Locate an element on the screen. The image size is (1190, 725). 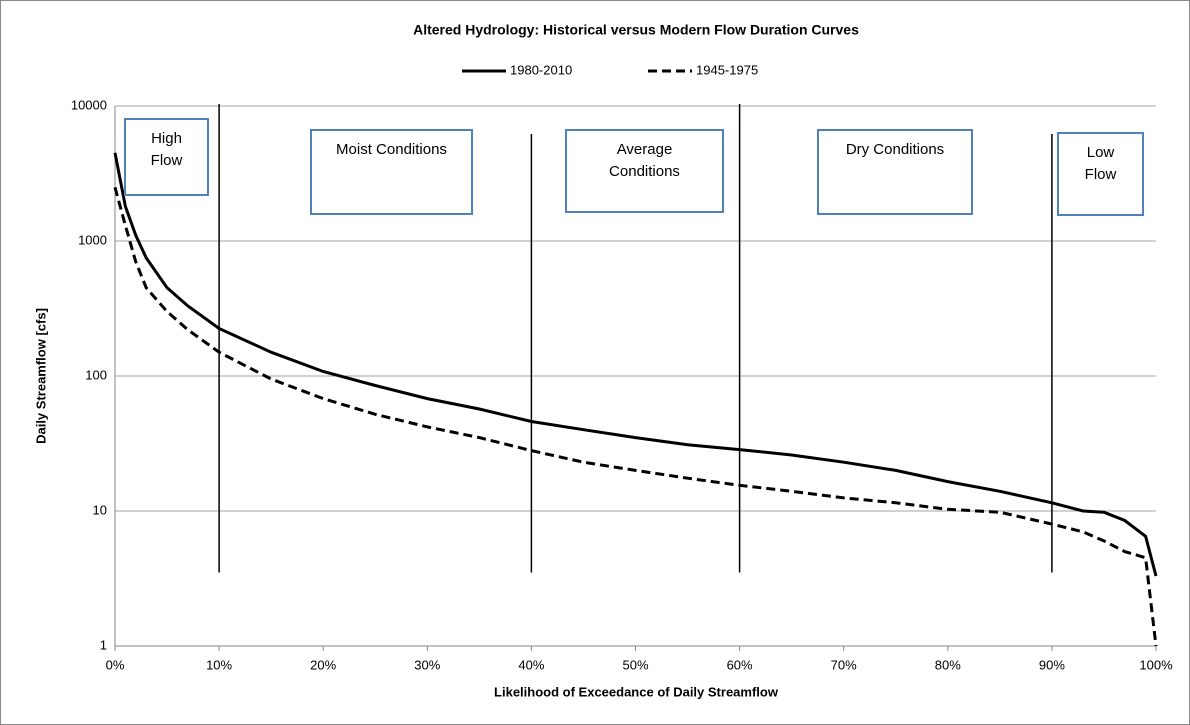
zone-label: Average Conditions is located at coordinates (644, 160).